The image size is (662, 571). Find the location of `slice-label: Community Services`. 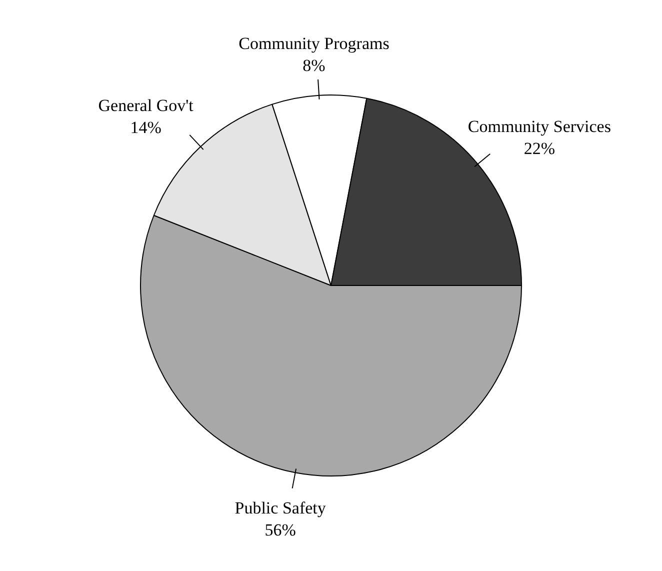

slice-label: Community Services is located at coordinates (539, 126).